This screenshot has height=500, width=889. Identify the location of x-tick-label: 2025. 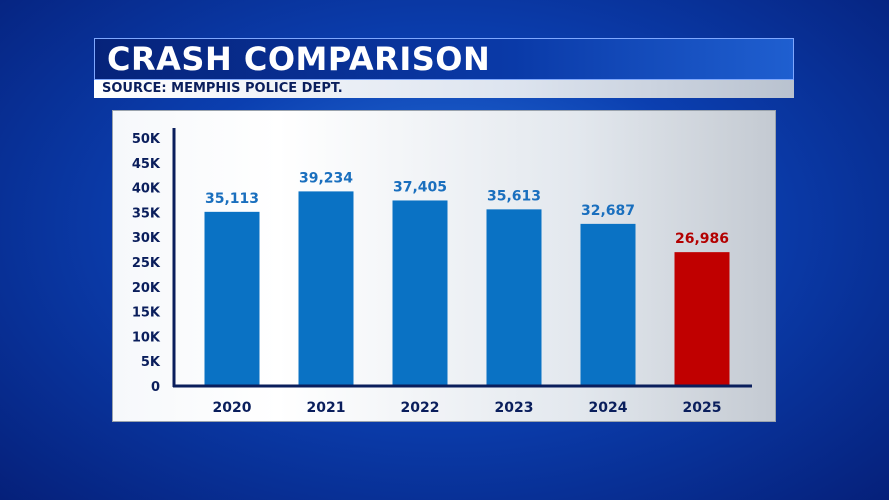
(702, 408).